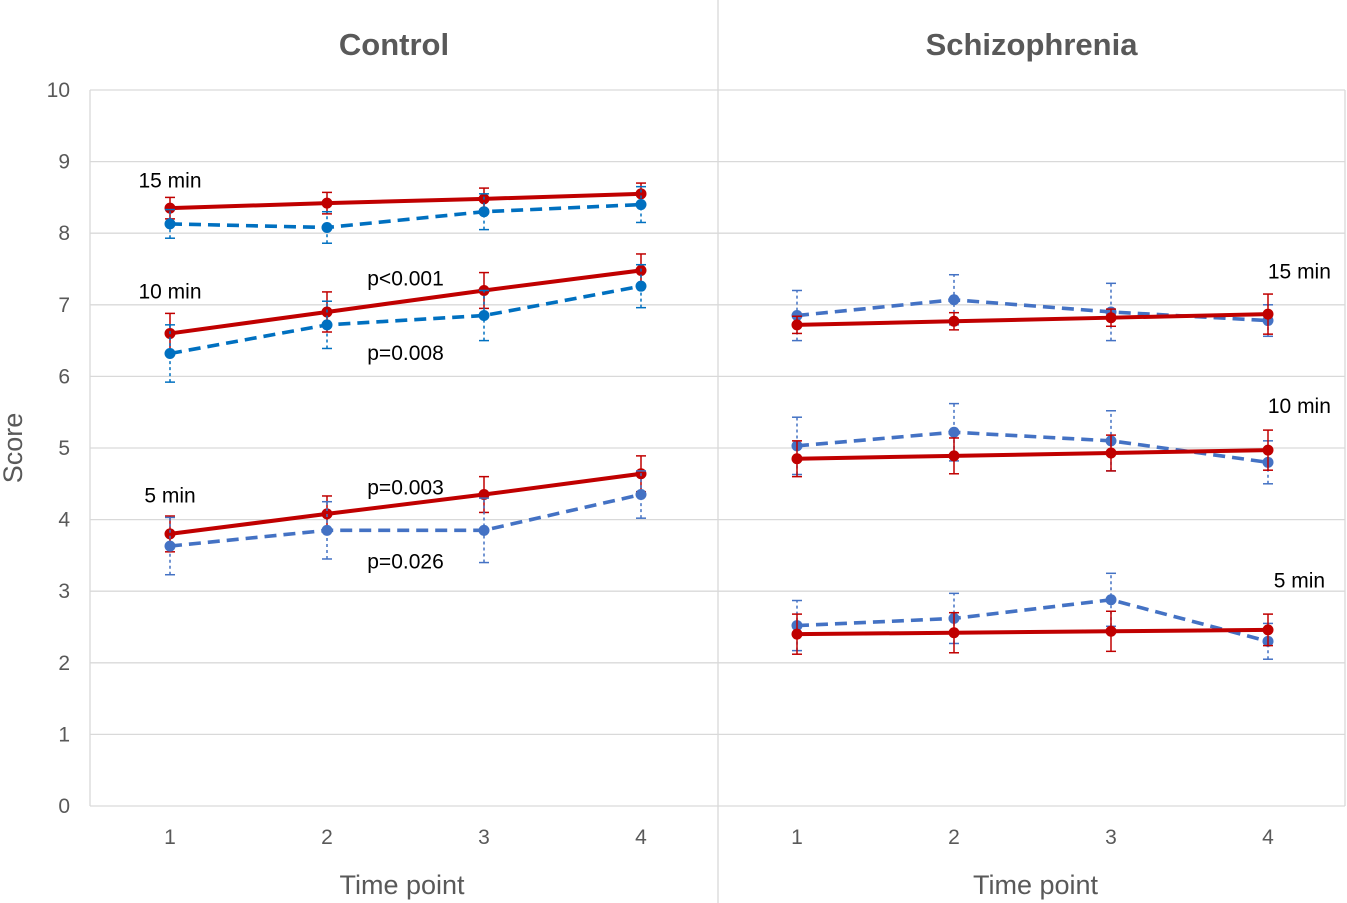  What do you see at coordinates (170, 837) in the screenshot?
I see `x-tick-label-0-1: 1` at bounding box center [170, 837].